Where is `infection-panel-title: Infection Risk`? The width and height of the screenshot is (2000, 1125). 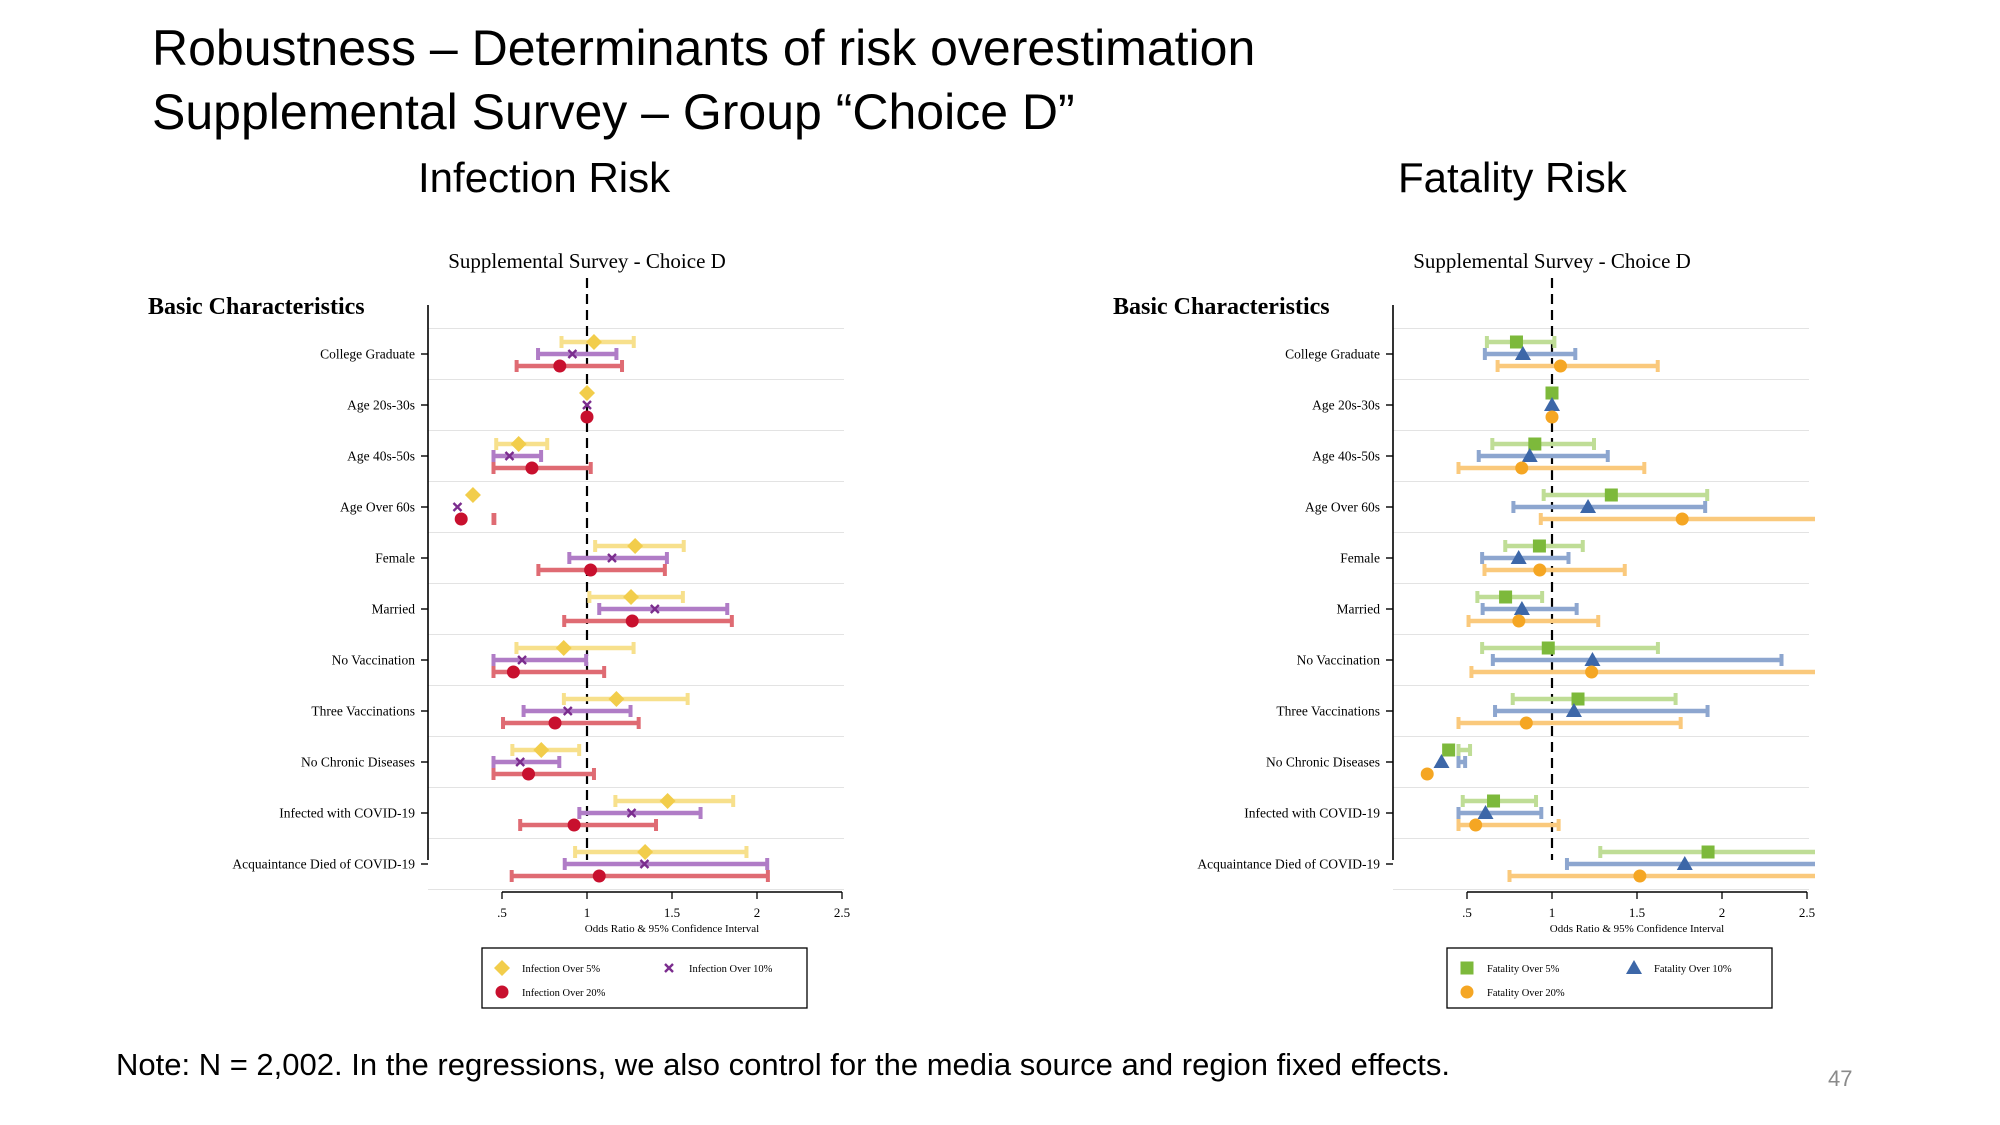
infection-panel-title: Infection Risk is located at coordinates (544, 177).